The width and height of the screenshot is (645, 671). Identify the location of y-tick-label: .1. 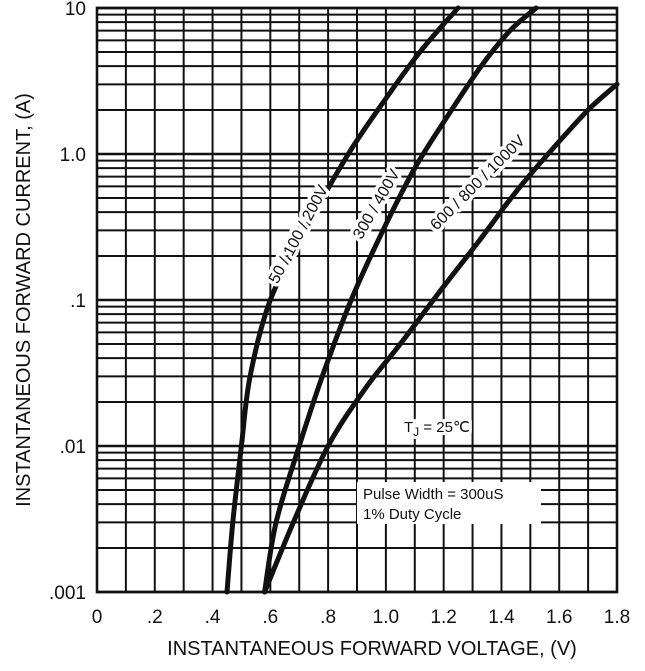
(78, 301).